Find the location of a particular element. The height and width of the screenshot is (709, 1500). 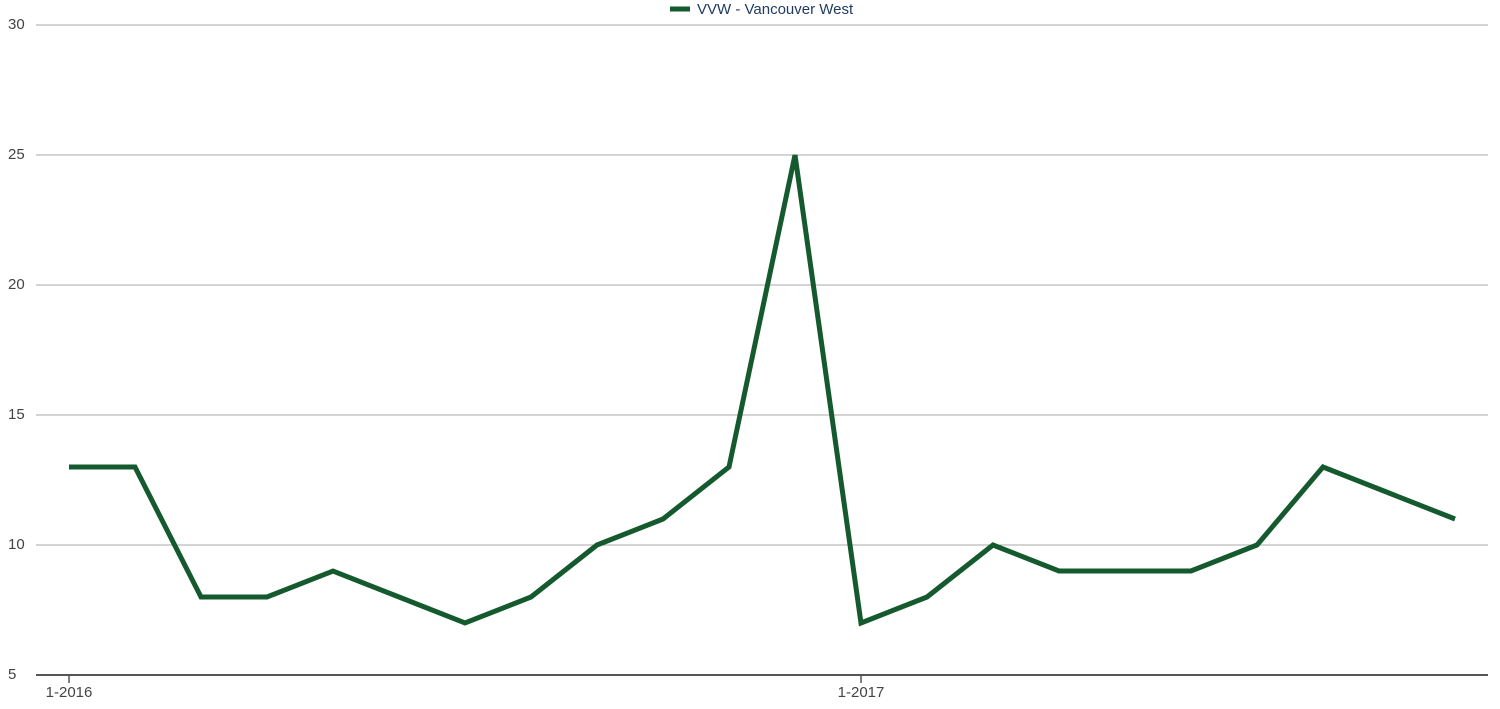

y-tick-label: 20 is located at coordinates (16, 284).